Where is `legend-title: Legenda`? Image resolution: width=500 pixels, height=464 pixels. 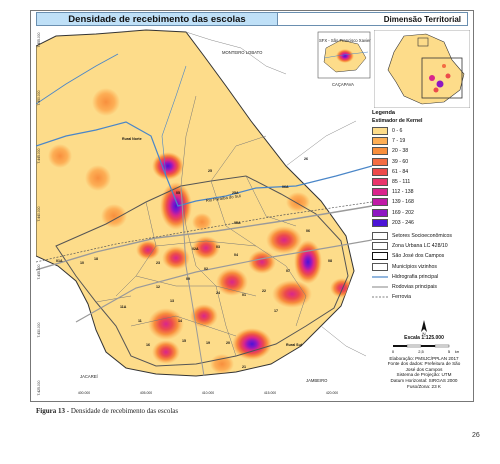
legend-title: Legenda is located at coordinates (384, 113).